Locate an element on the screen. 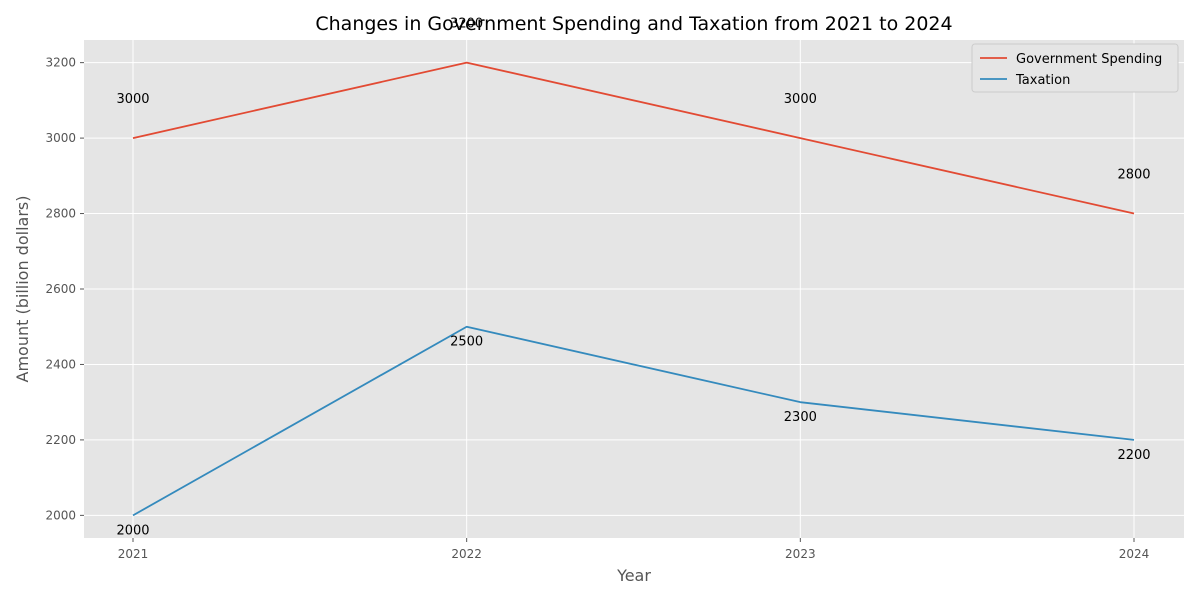 This screenshot has width=1200, height=600. data-label: 2000 is located at coordinates (132, 530).